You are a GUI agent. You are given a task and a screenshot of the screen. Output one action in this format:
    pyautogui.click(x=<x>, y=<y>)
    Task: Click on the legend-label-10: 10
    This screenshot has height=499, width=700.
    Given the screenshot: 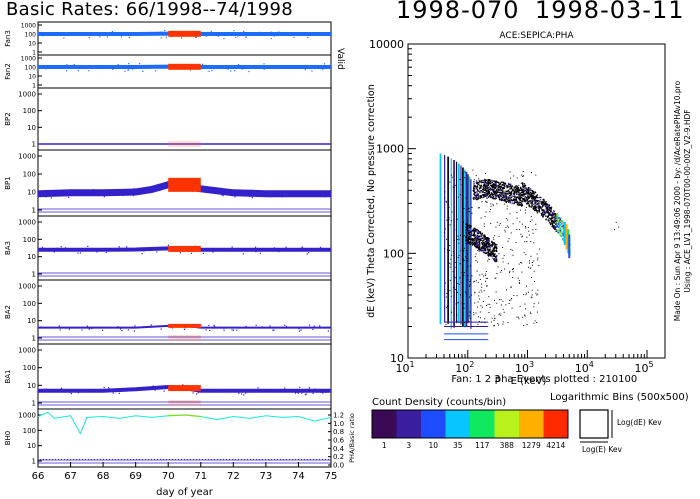 What is the action you would take?
    pyautogui.click(x=433, y=445)
    